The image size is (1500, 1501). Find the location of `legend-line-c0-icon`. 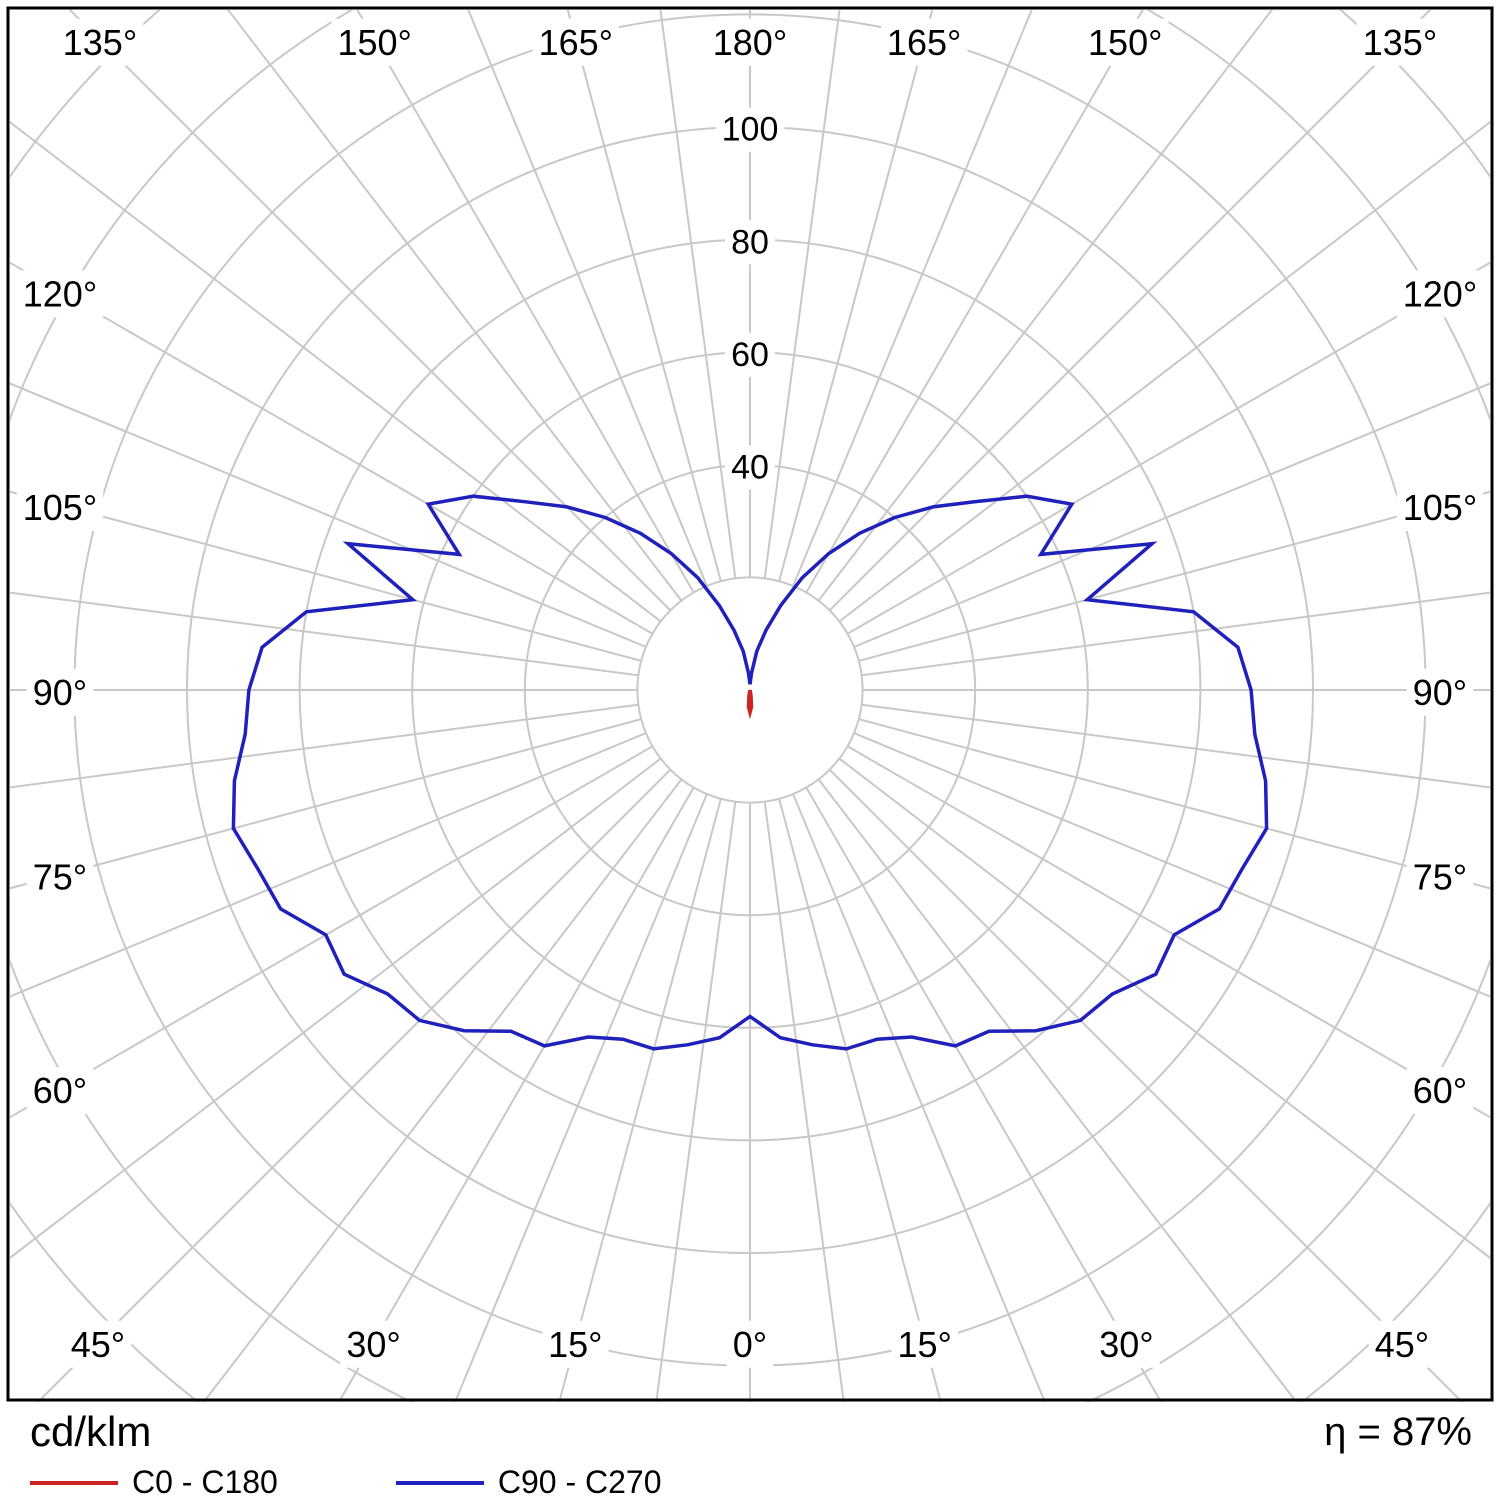

legend-line-c0-icon is located at coordinates (74, 1482).